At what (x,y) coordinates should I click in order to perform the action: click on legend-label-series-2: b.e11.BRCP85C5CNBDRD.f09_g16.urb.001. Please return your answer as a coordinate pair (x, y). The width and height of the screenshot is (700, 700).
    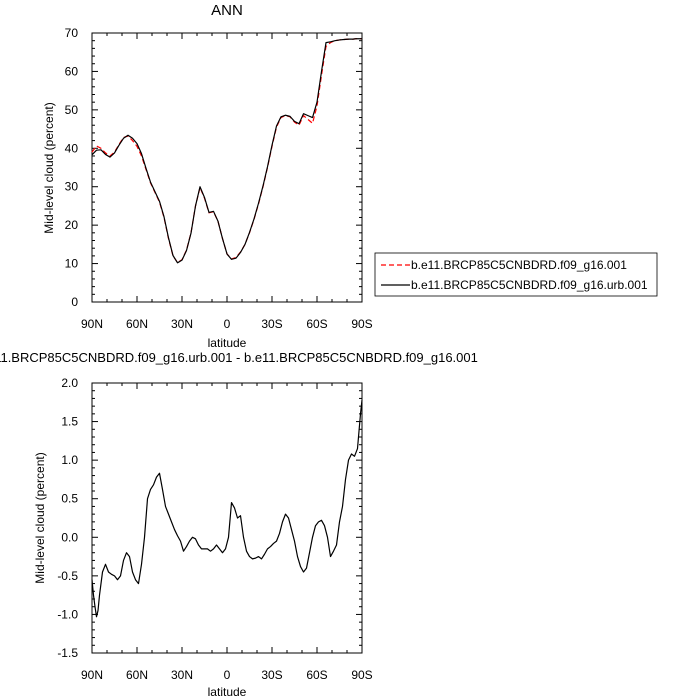
    Looking at the image, I should click on (529, 285).